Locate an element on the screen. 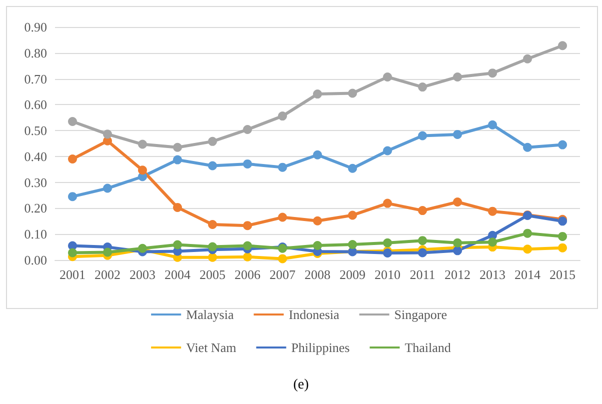 This screenshot has width=602, height=404. x-tick-label: 2007 is located at coordinates (283, 274).